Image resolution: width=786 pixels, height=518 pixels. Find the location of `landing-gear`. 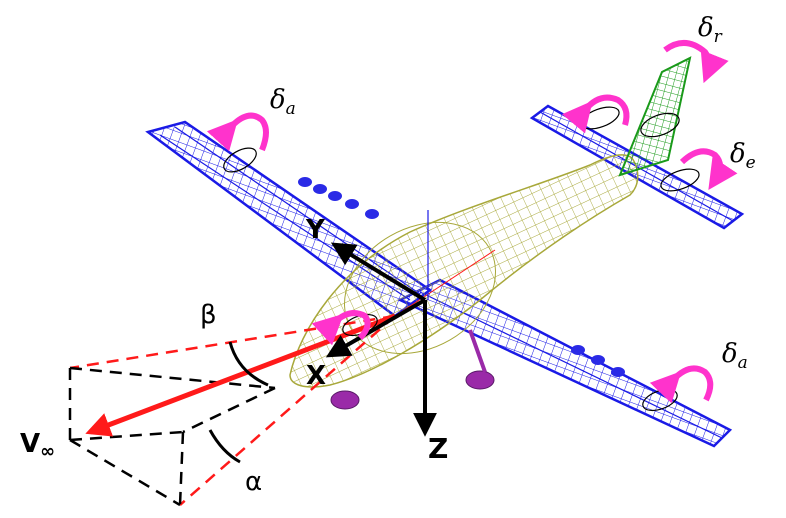

landing-gear is located at coordinates (412, 369).